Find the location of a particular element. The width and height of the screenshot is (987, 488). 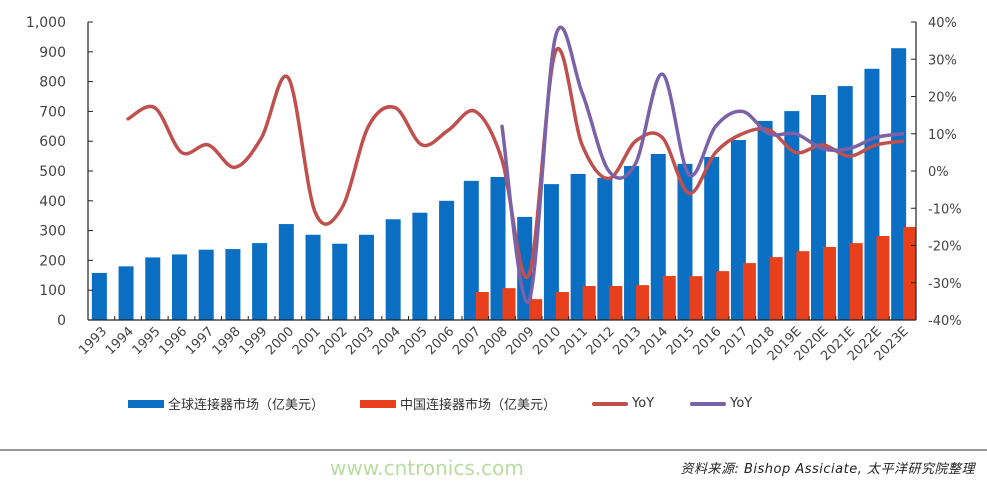

source-note: 资料来源: Bishop Assiciate, 太平洋研究院整理 is located at coordinates (827, 469).